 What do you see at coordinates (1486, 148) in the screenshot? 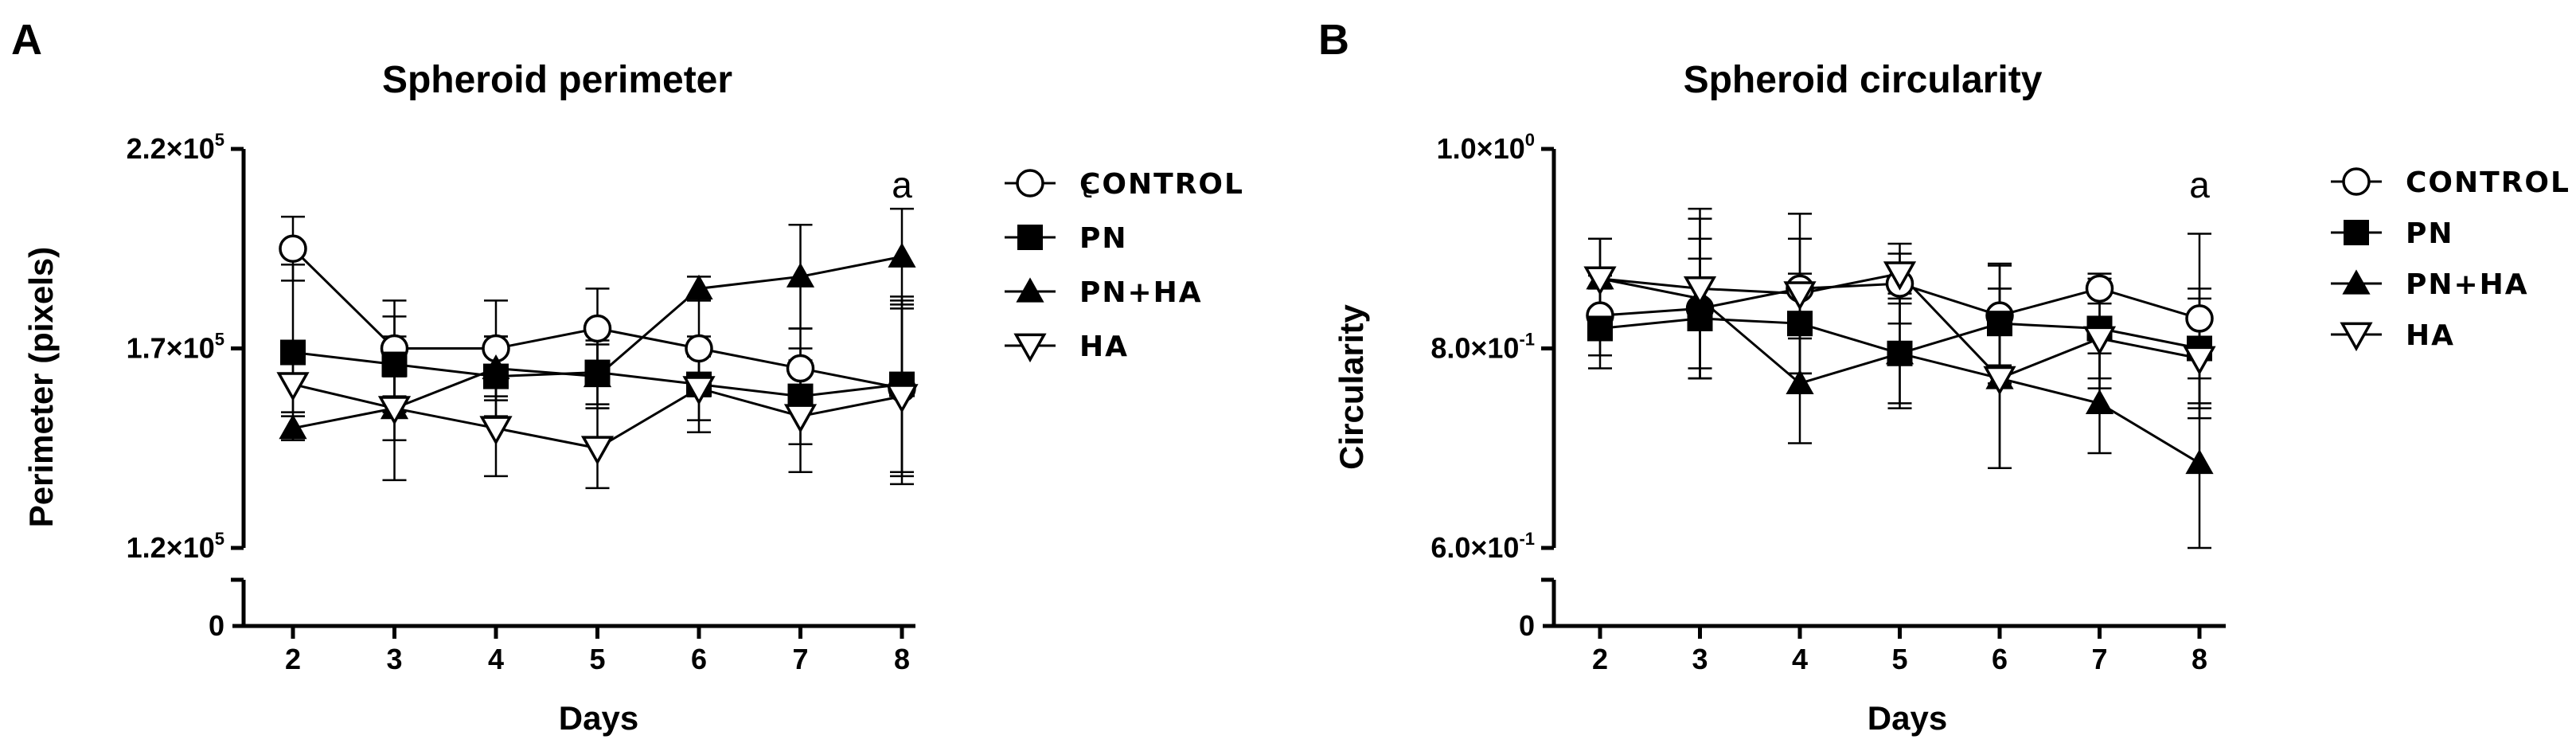
I see `y-tick-label: 1.0×100` at bounding box center [1486, 148].